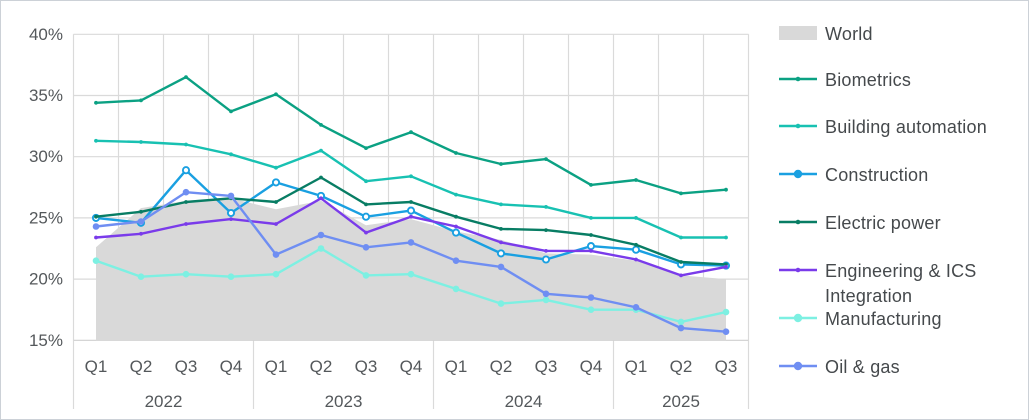 This screenshot has height=420, width=1029. I want to click on legend-label: Biometrics, so click(868, 80).